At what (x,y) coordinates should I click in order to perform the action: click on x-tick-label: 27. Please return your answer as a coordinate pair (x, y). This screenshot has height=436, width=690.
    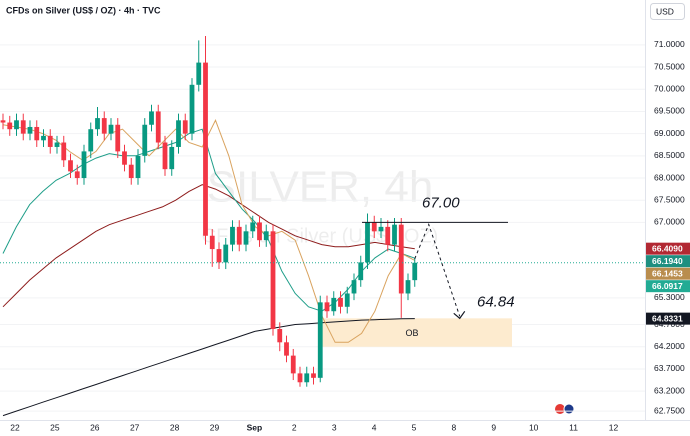
    Looking at the image, I should click on (135, 427).